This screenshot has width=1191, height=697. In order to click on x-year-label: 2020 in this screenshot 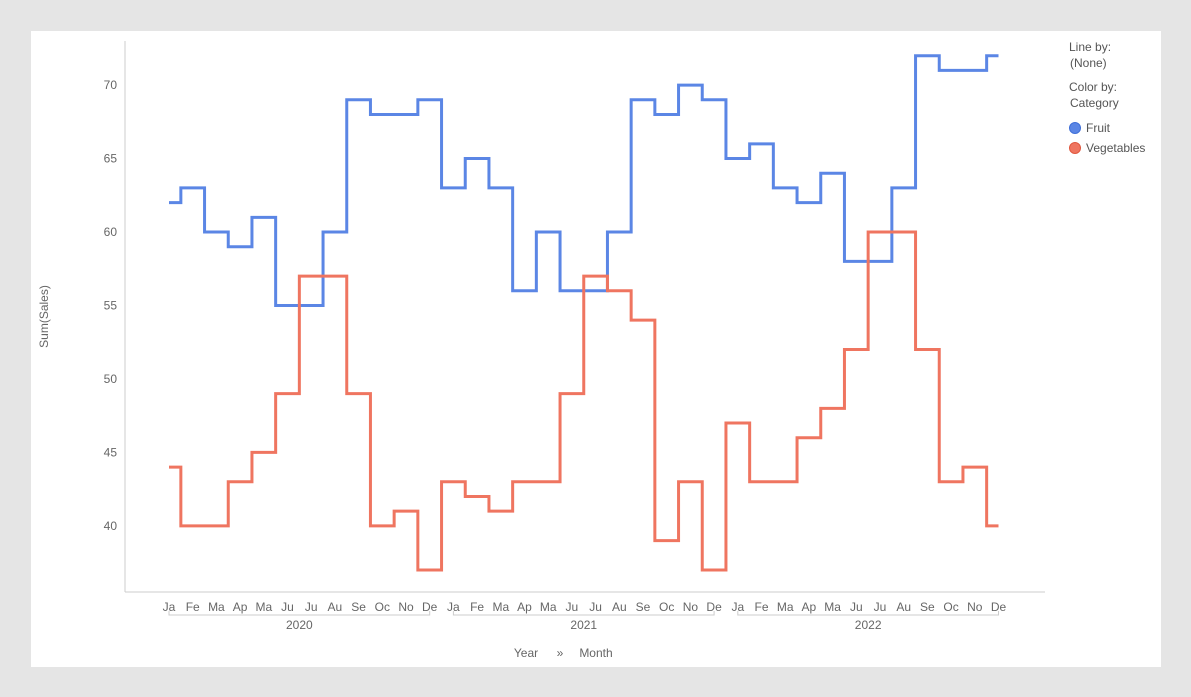, I will do `click(299, 625)`.